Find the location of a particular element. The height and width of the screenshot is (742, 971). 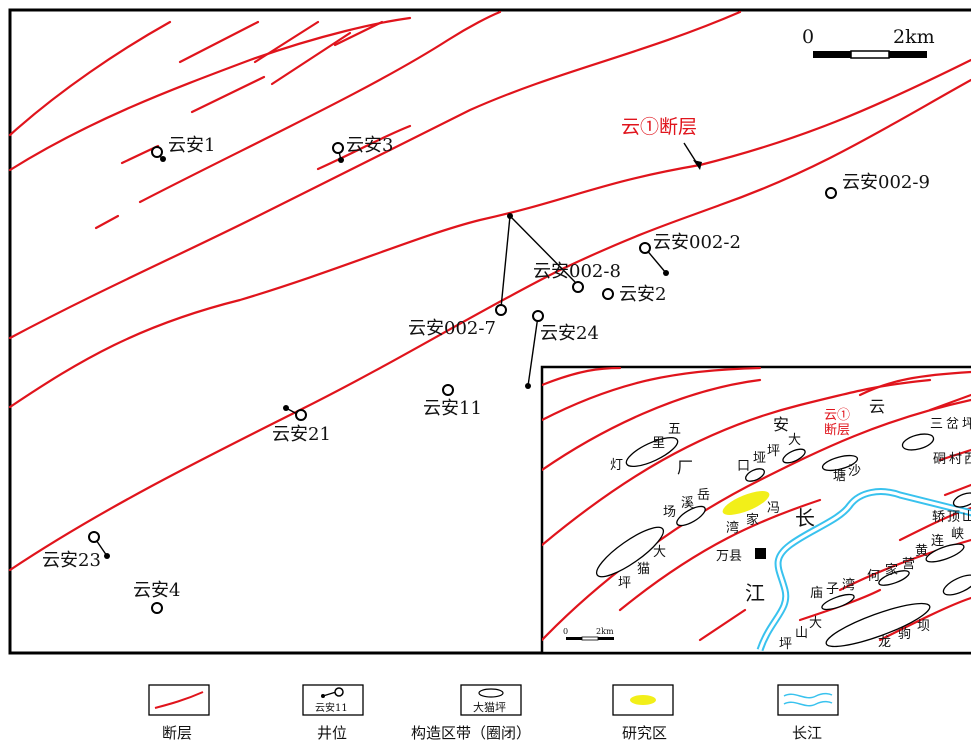

svg-text: 长江 is located at coordinates (807, 733).